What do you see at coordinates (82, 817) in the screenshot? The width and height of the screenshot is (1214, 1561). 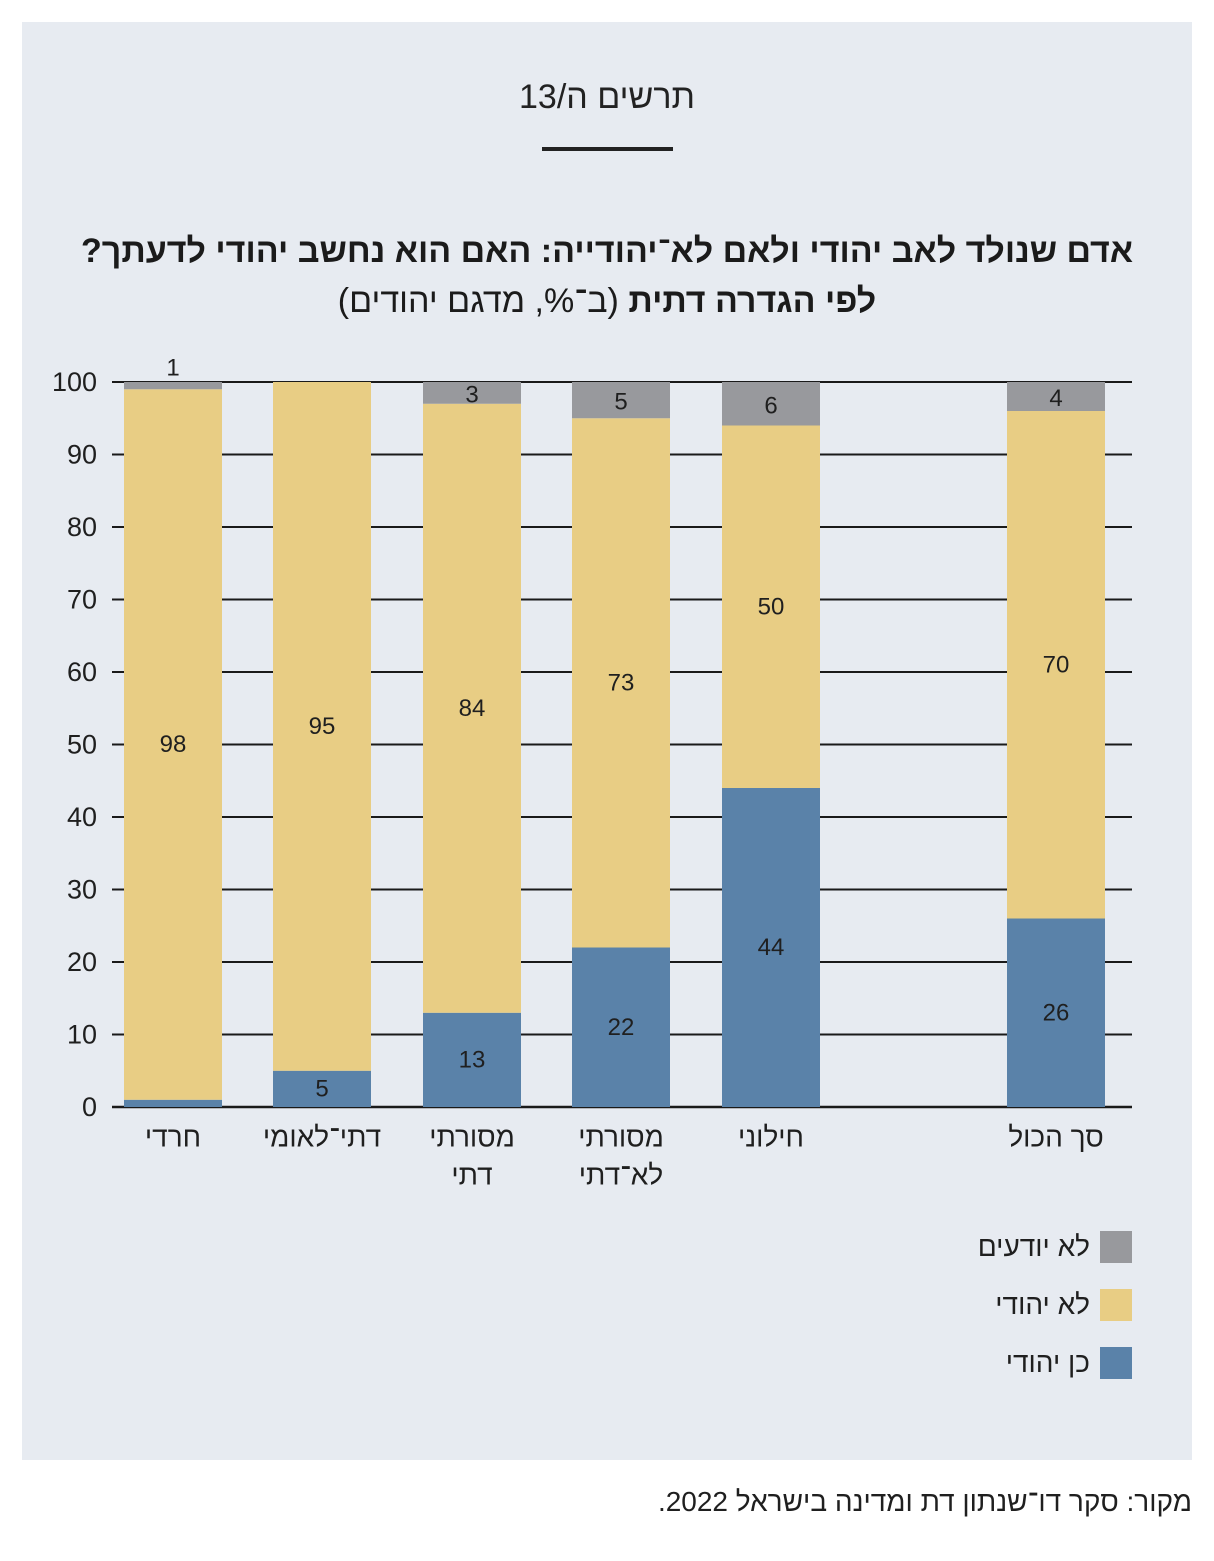 I see `y-tick-label: 40` at bounding box center [82, 817].